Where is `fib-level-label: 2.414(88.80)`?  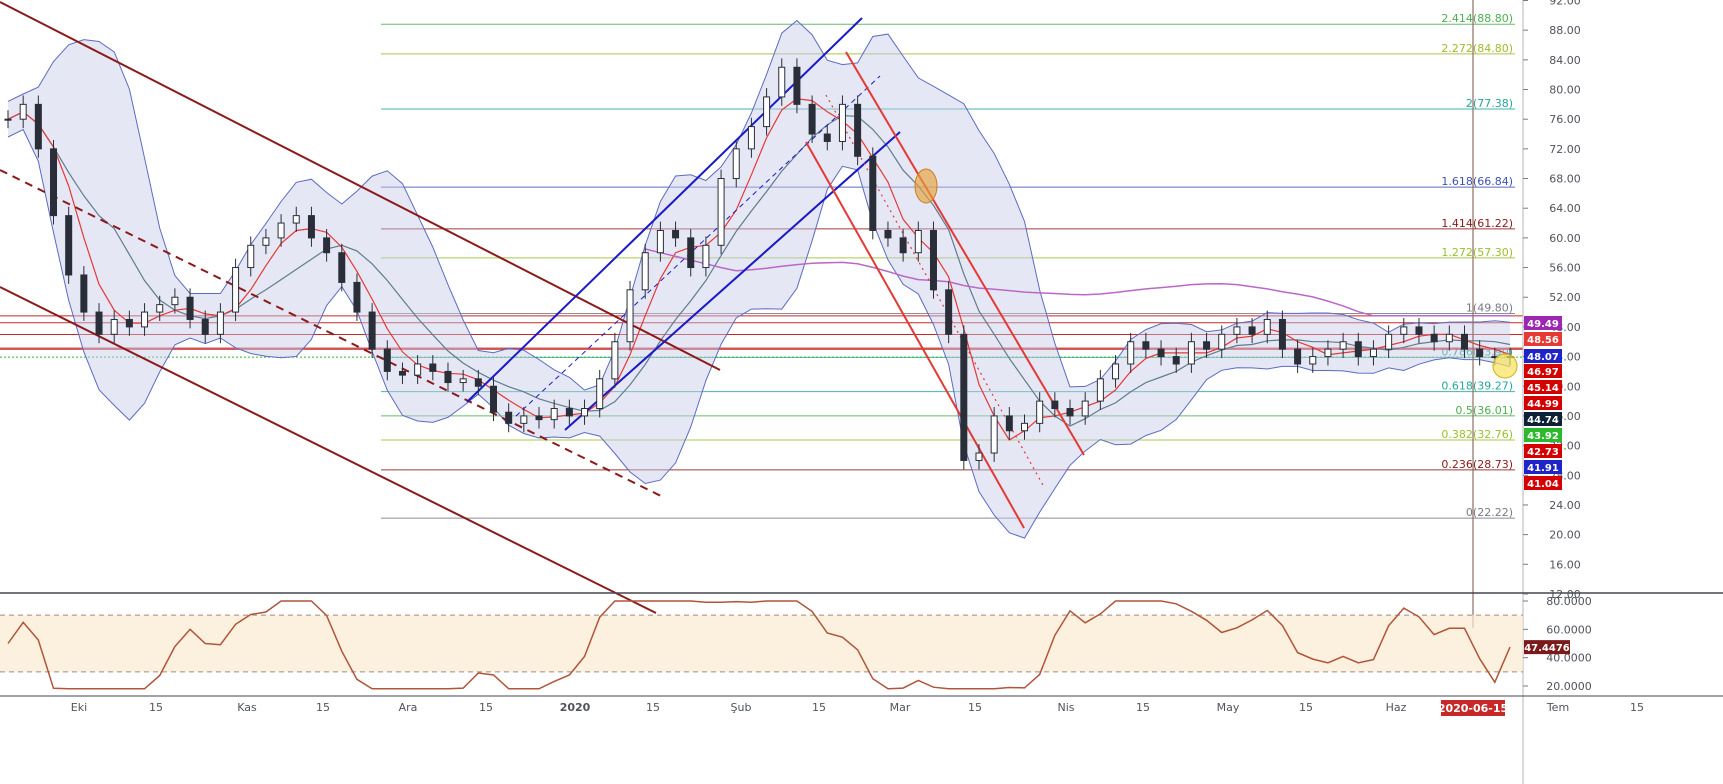 fib-level-label: 2.414(88.80) is located at coordinates (1477, 18).